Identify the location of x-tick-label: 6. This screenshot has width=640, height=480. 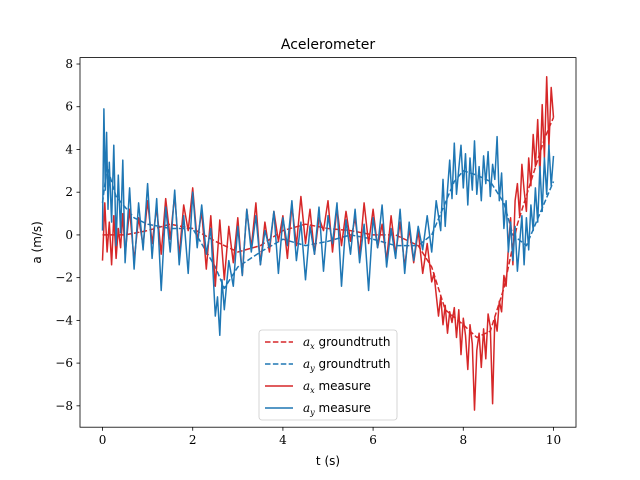
(373, 440).